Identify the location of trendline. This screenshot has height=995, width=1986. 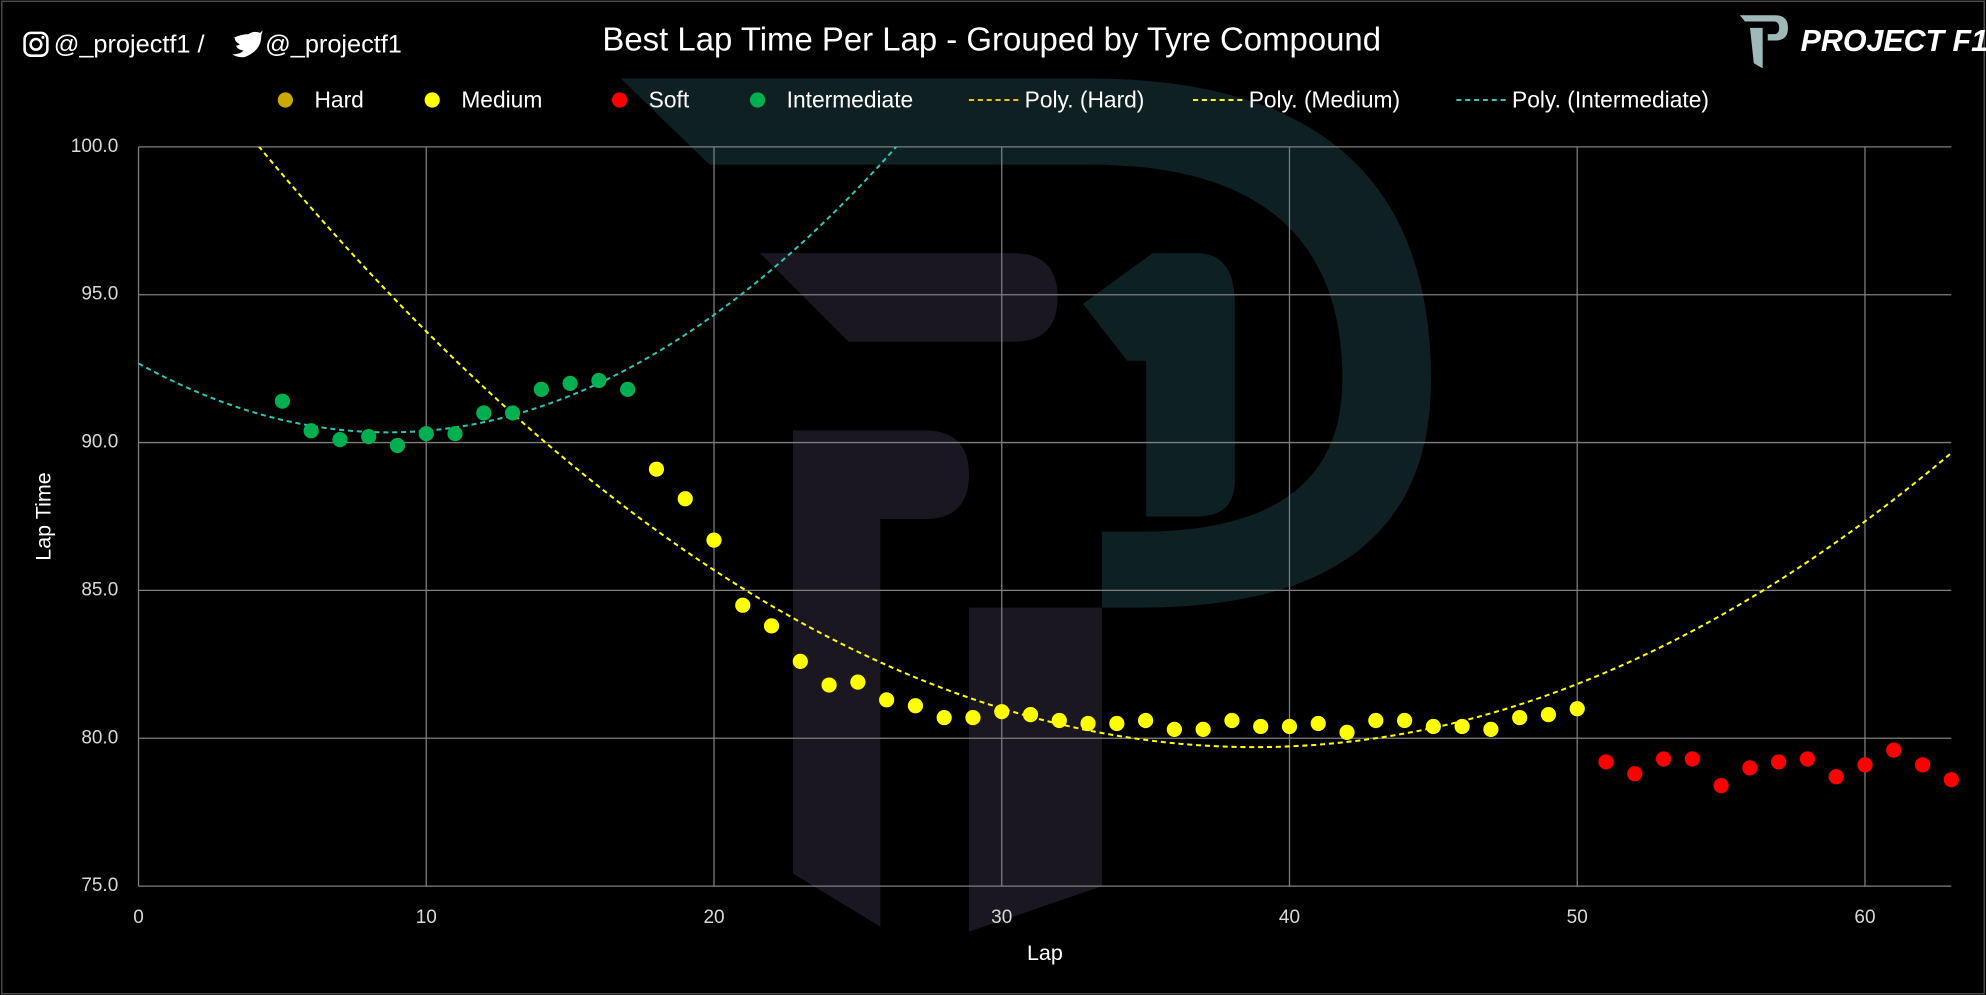
(518, 290).